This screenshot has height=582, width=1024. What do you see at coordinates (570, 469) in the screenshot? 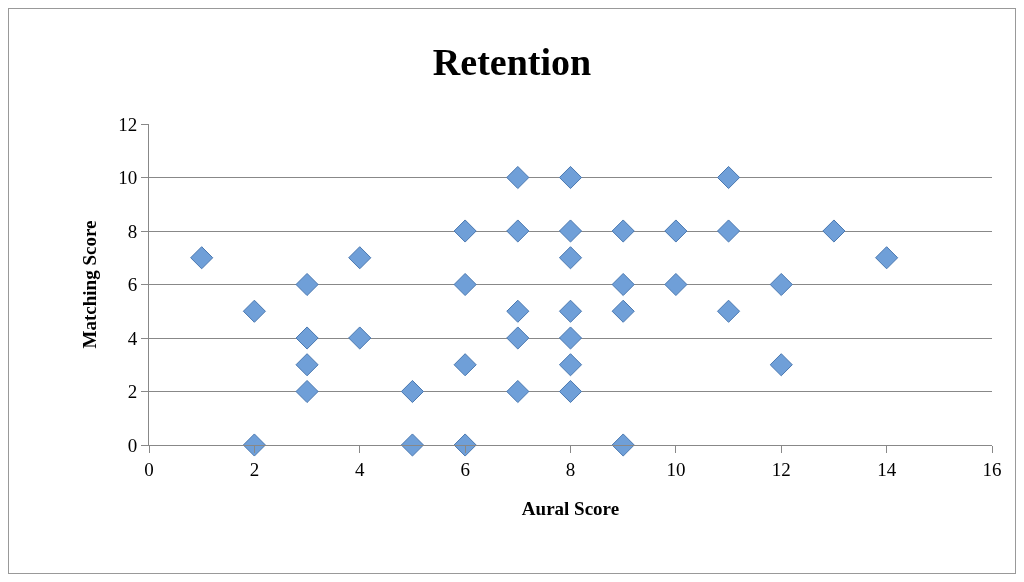
I see `x-tick-label: 8` at bounding box center [570, 469].